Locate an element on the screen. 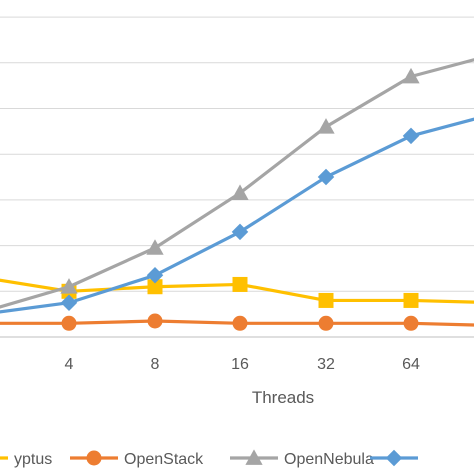 The image size is (474, 474). x-axis-title: Threads is located at coordinates (283, 397).